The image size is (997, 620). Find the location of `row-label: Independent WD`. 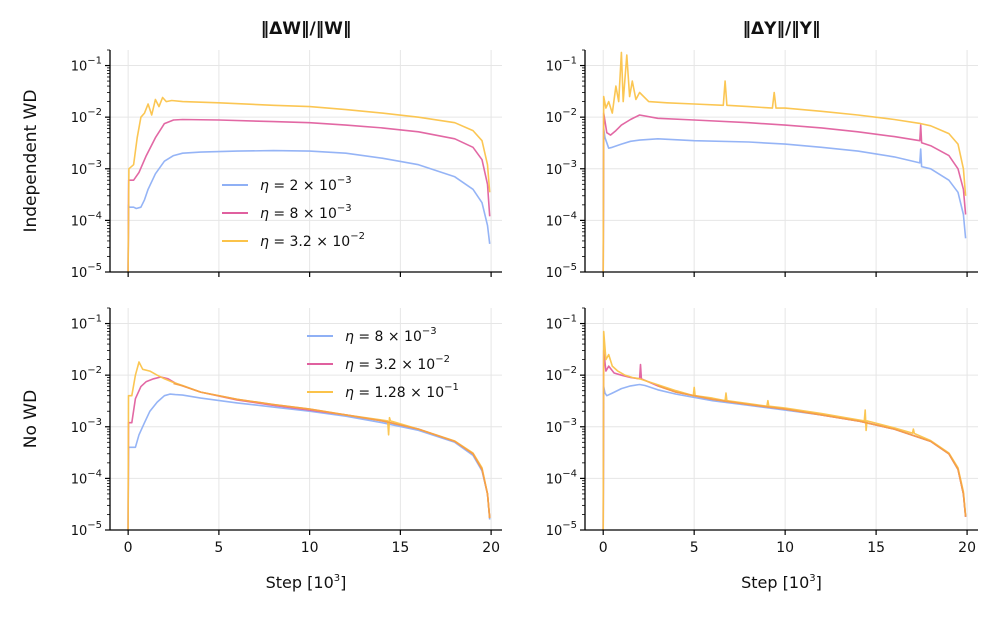

row-label: Independent WD is located at coordinates (31, 160).